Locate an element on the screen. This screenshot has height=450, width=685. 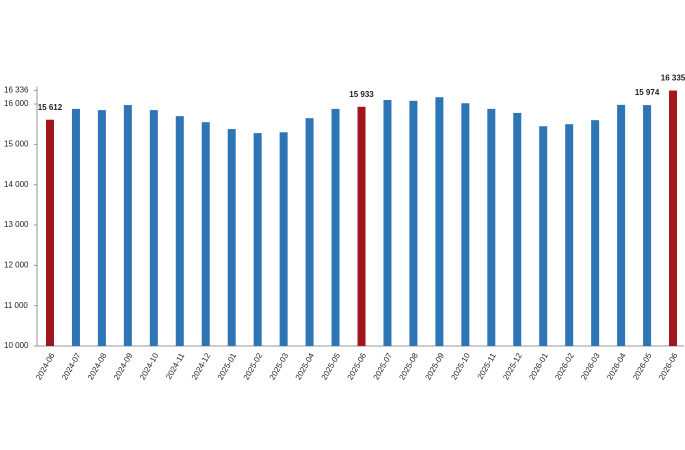
x-tick-label: 2024-10 is located at coordinates (149, 366).